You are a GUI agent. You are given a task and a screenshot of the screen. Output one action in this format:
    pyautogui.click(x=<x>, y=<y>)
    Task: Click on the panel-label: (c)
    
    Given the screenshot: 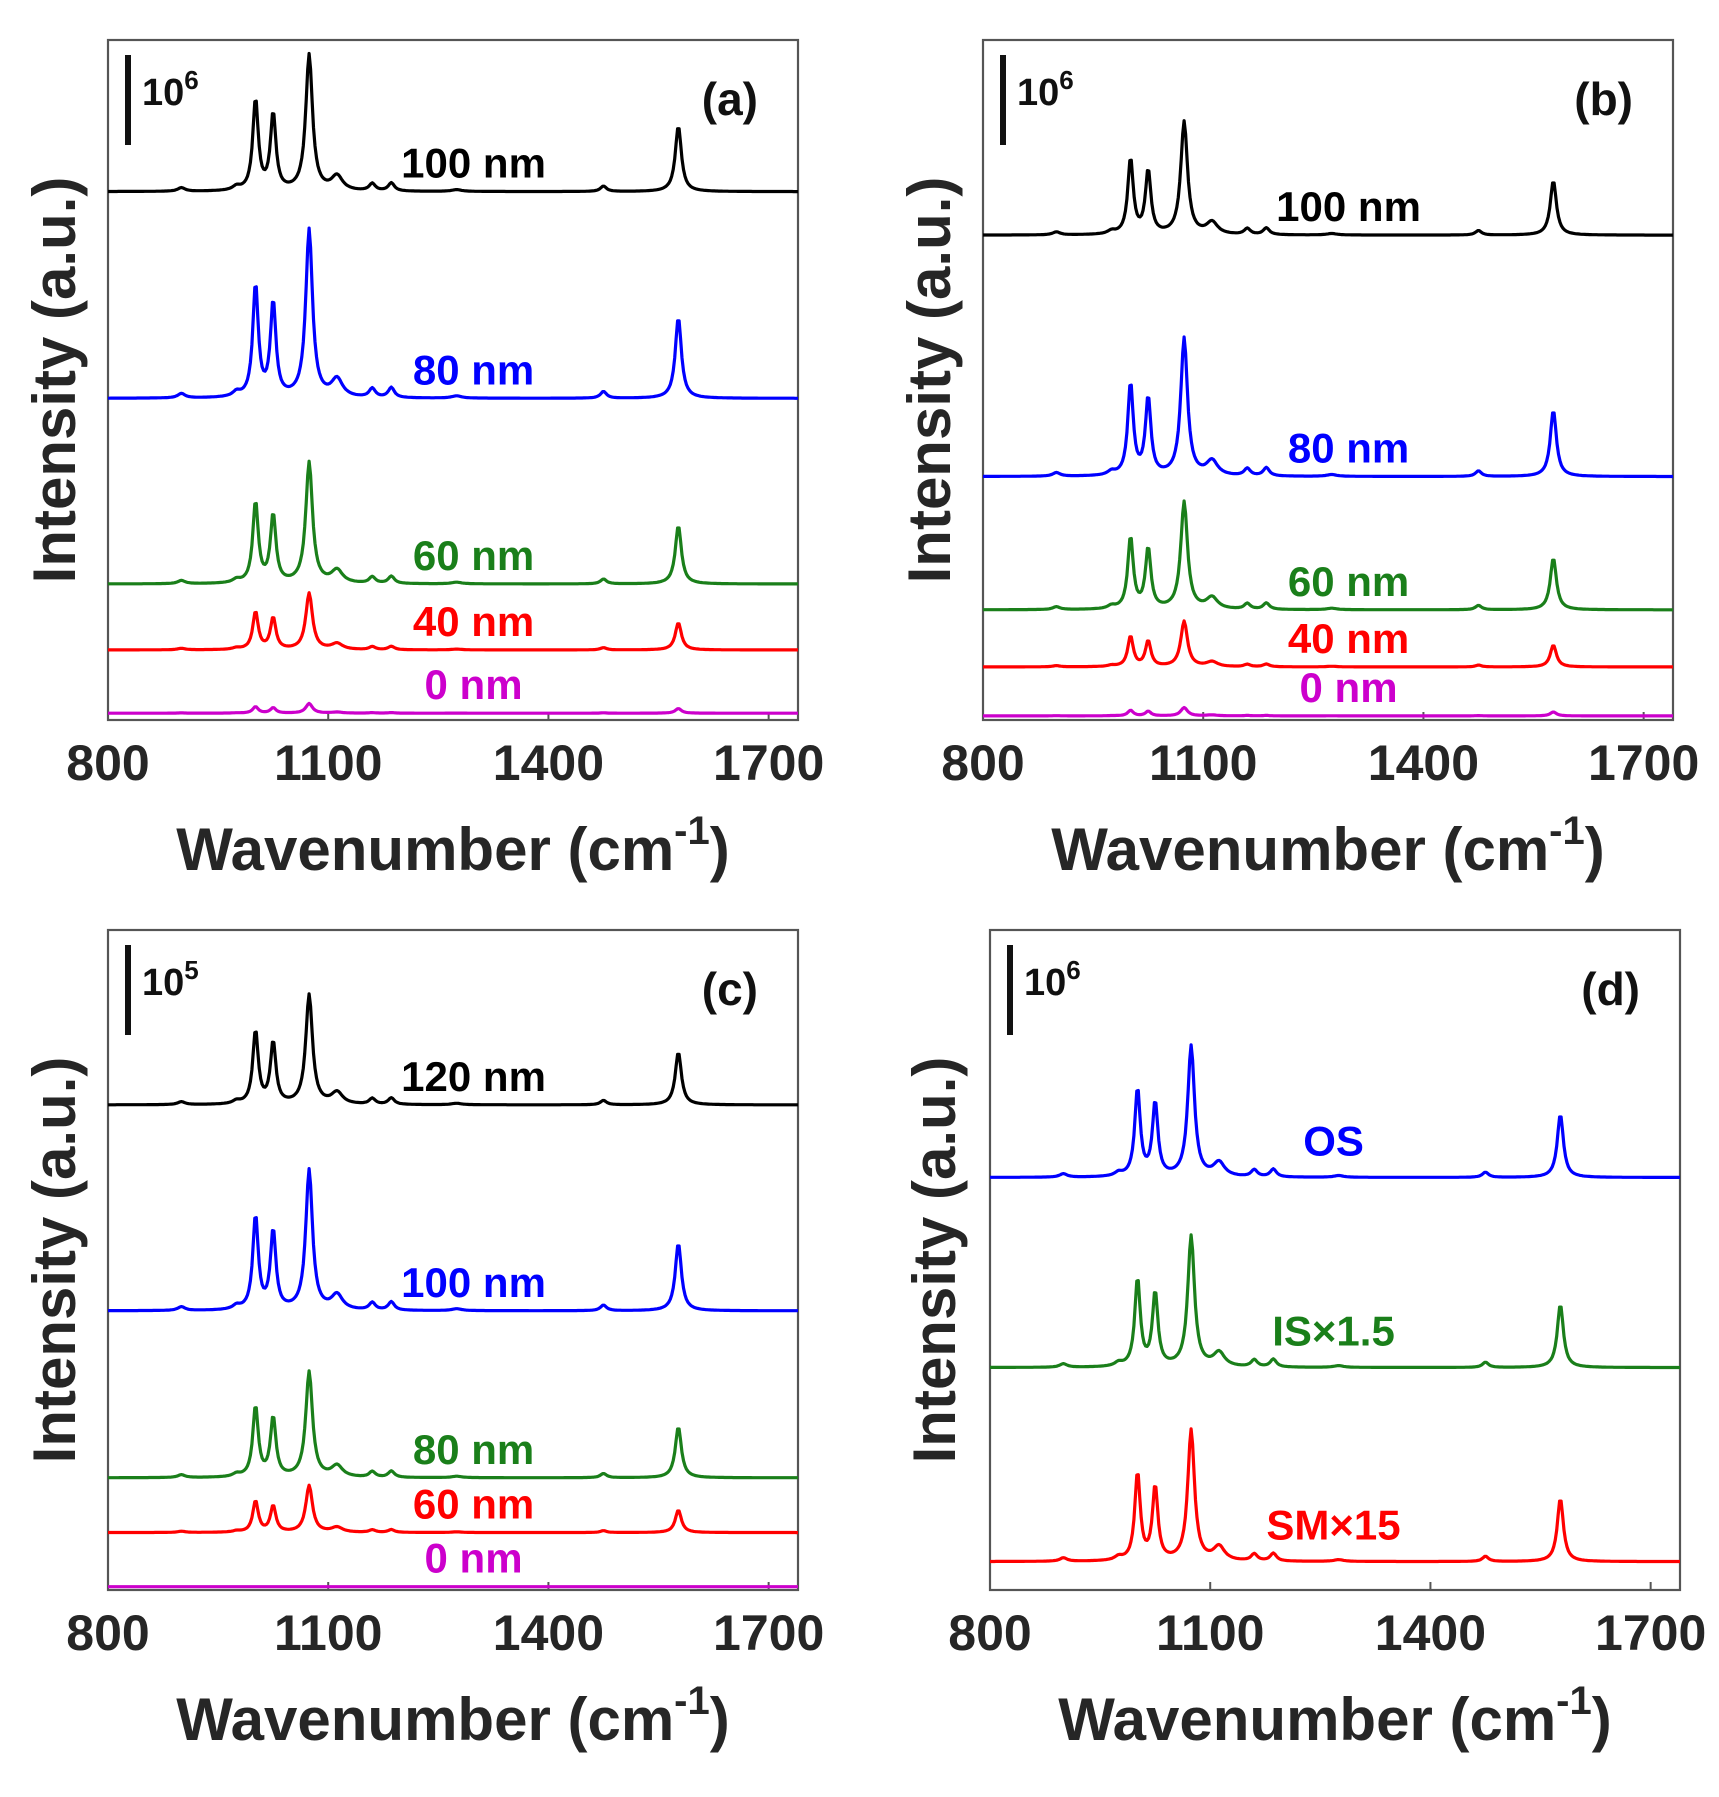 What is the action you would take?
    pyautogui.click(x=730, y=989)
    